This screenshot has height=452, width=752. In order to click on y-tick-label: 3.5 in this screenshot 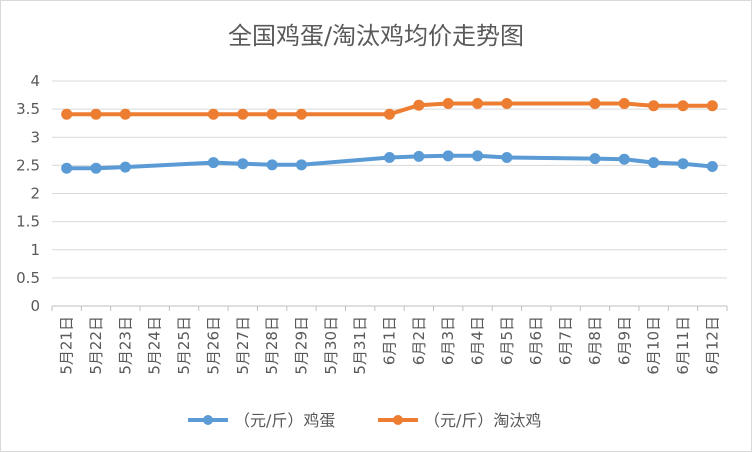, I will do `click(28, 109)`.